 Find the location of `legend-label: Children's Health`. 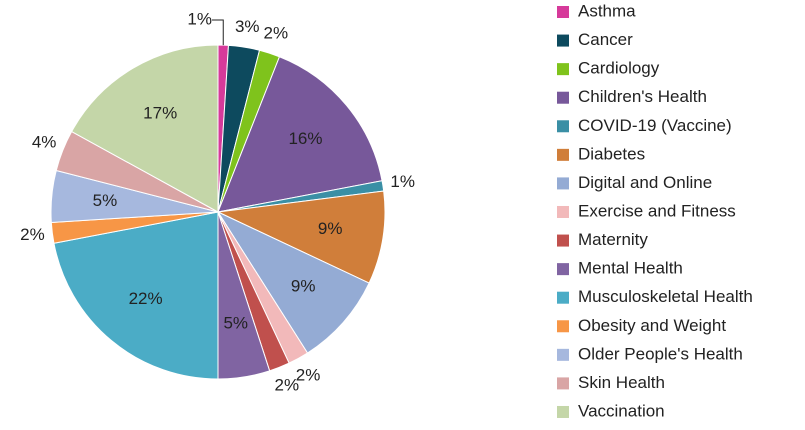

legend-label: Children's Health is located at coordinates (642, 96).